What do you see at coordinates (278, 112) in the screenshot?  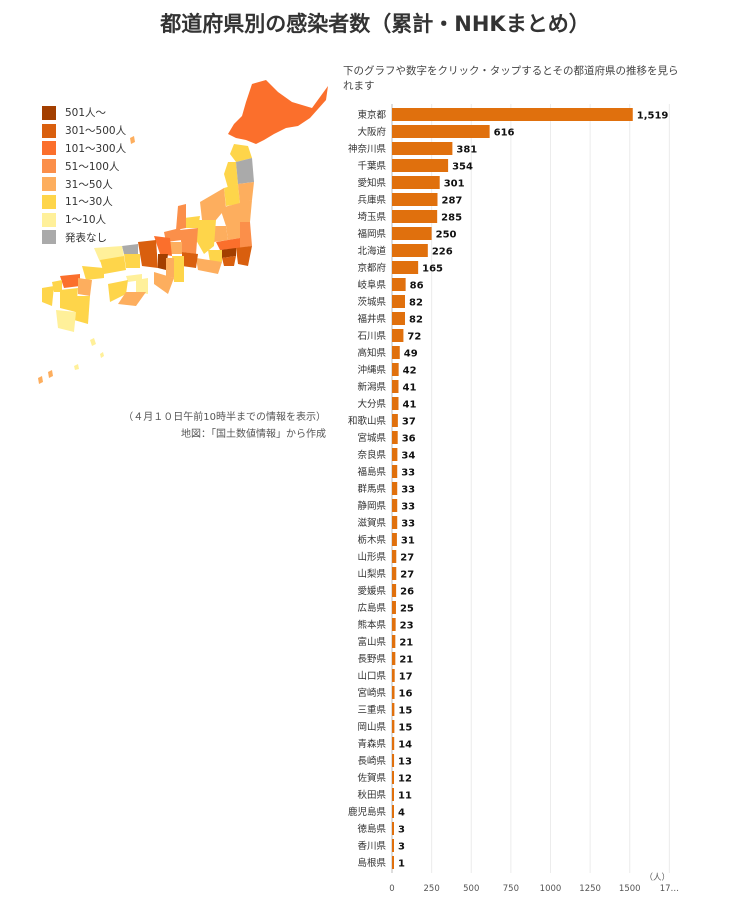 I see `map-hokkaido` at bounding box center [278, 112].